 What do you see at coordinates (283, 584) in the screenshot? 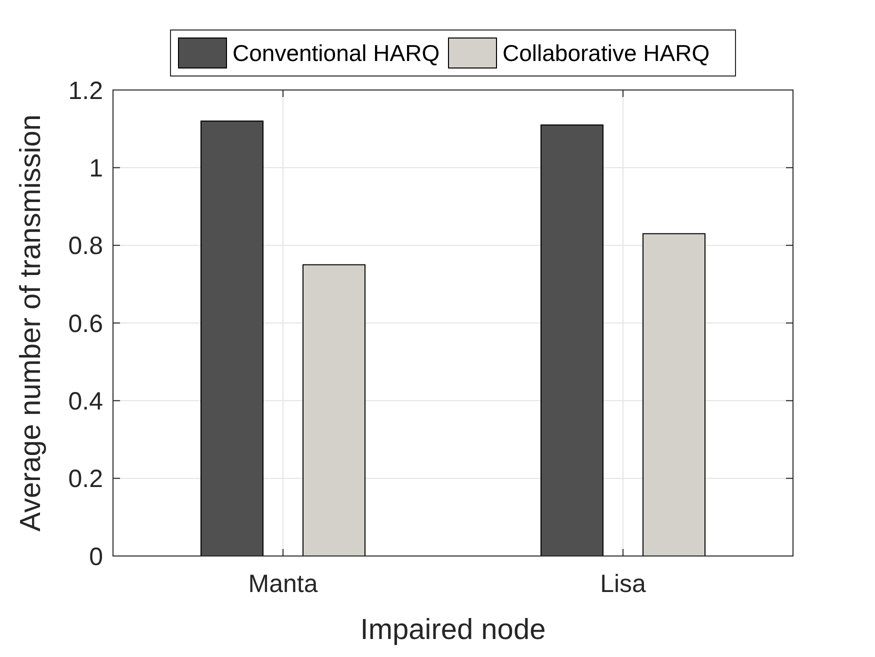
I see `x-tick-label: Manta` at bounding box center [283, 584].